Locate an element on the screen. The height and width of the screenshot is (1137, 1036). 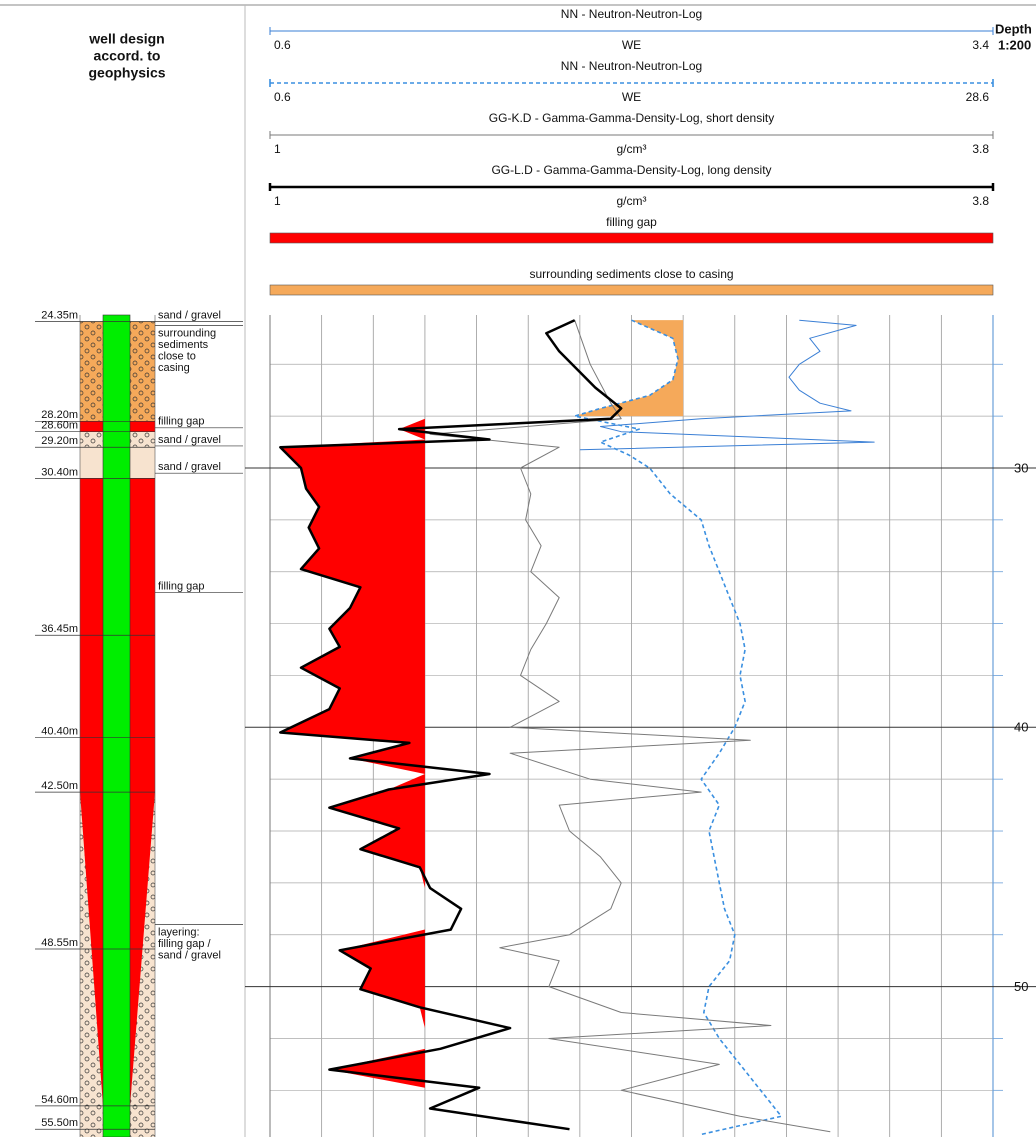
y-tick-label: 50 is located at coordinates (1021, 986).